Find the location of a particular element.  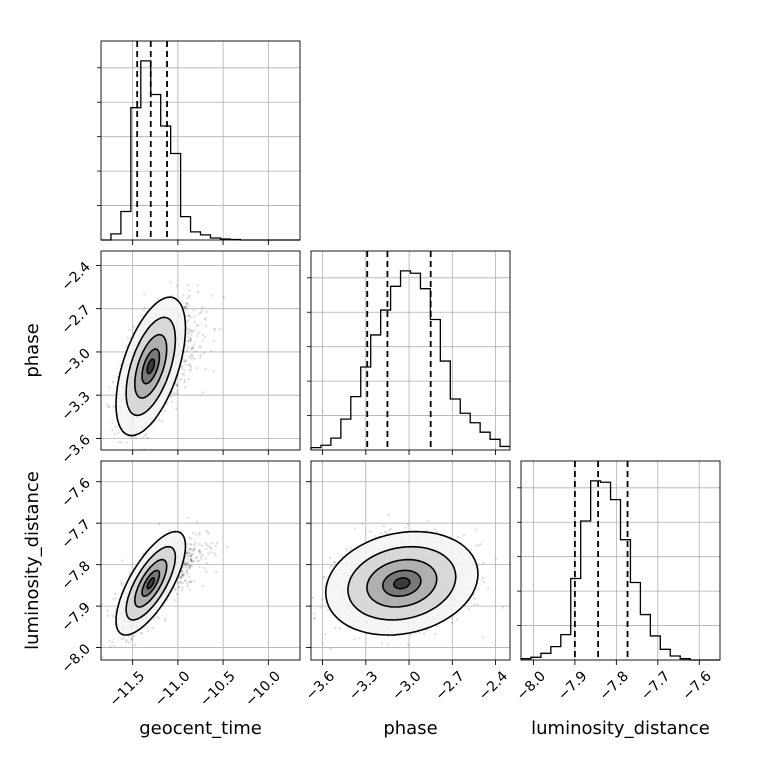

x-axis-label-geocent_time: geocent_time is located at coordinates (200, 728).